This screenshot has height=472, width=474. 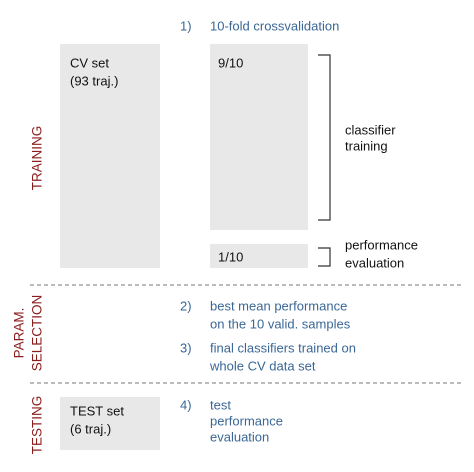 What do you see at coordinates (89, 62) in the screenshot?
I see `box-label: CV set` at bounding box center [89, 62].